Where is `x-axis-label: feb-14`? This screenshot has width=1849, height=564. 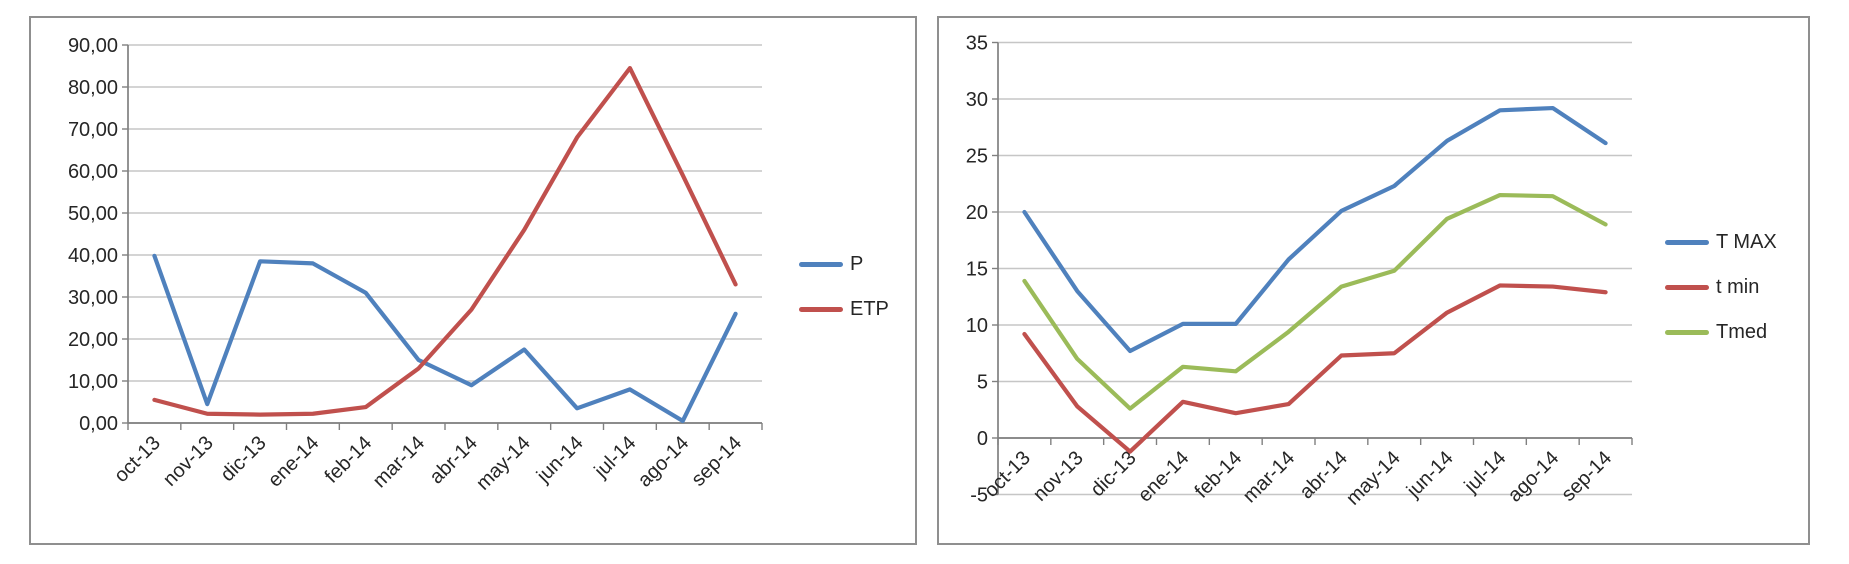
x-axis-label: feb-14 is located at coordinates (349, 460).